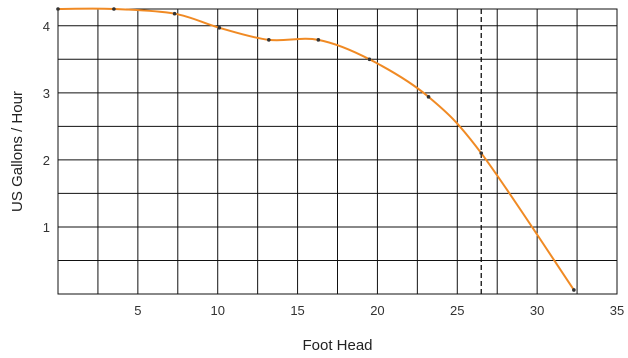  What do you see at coordinates (46, 93) in the screenshot?
I see `y-tick-label: 3` at bounding box center [46, 93].